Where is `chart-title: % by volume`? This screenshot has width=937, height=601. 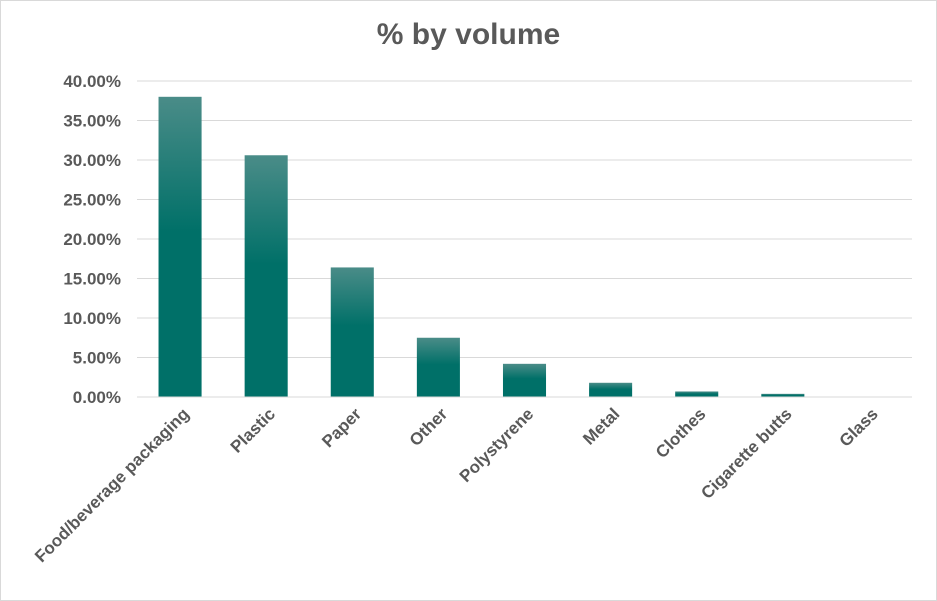
chart-title: % by volume is located at coordinates (468, 34).